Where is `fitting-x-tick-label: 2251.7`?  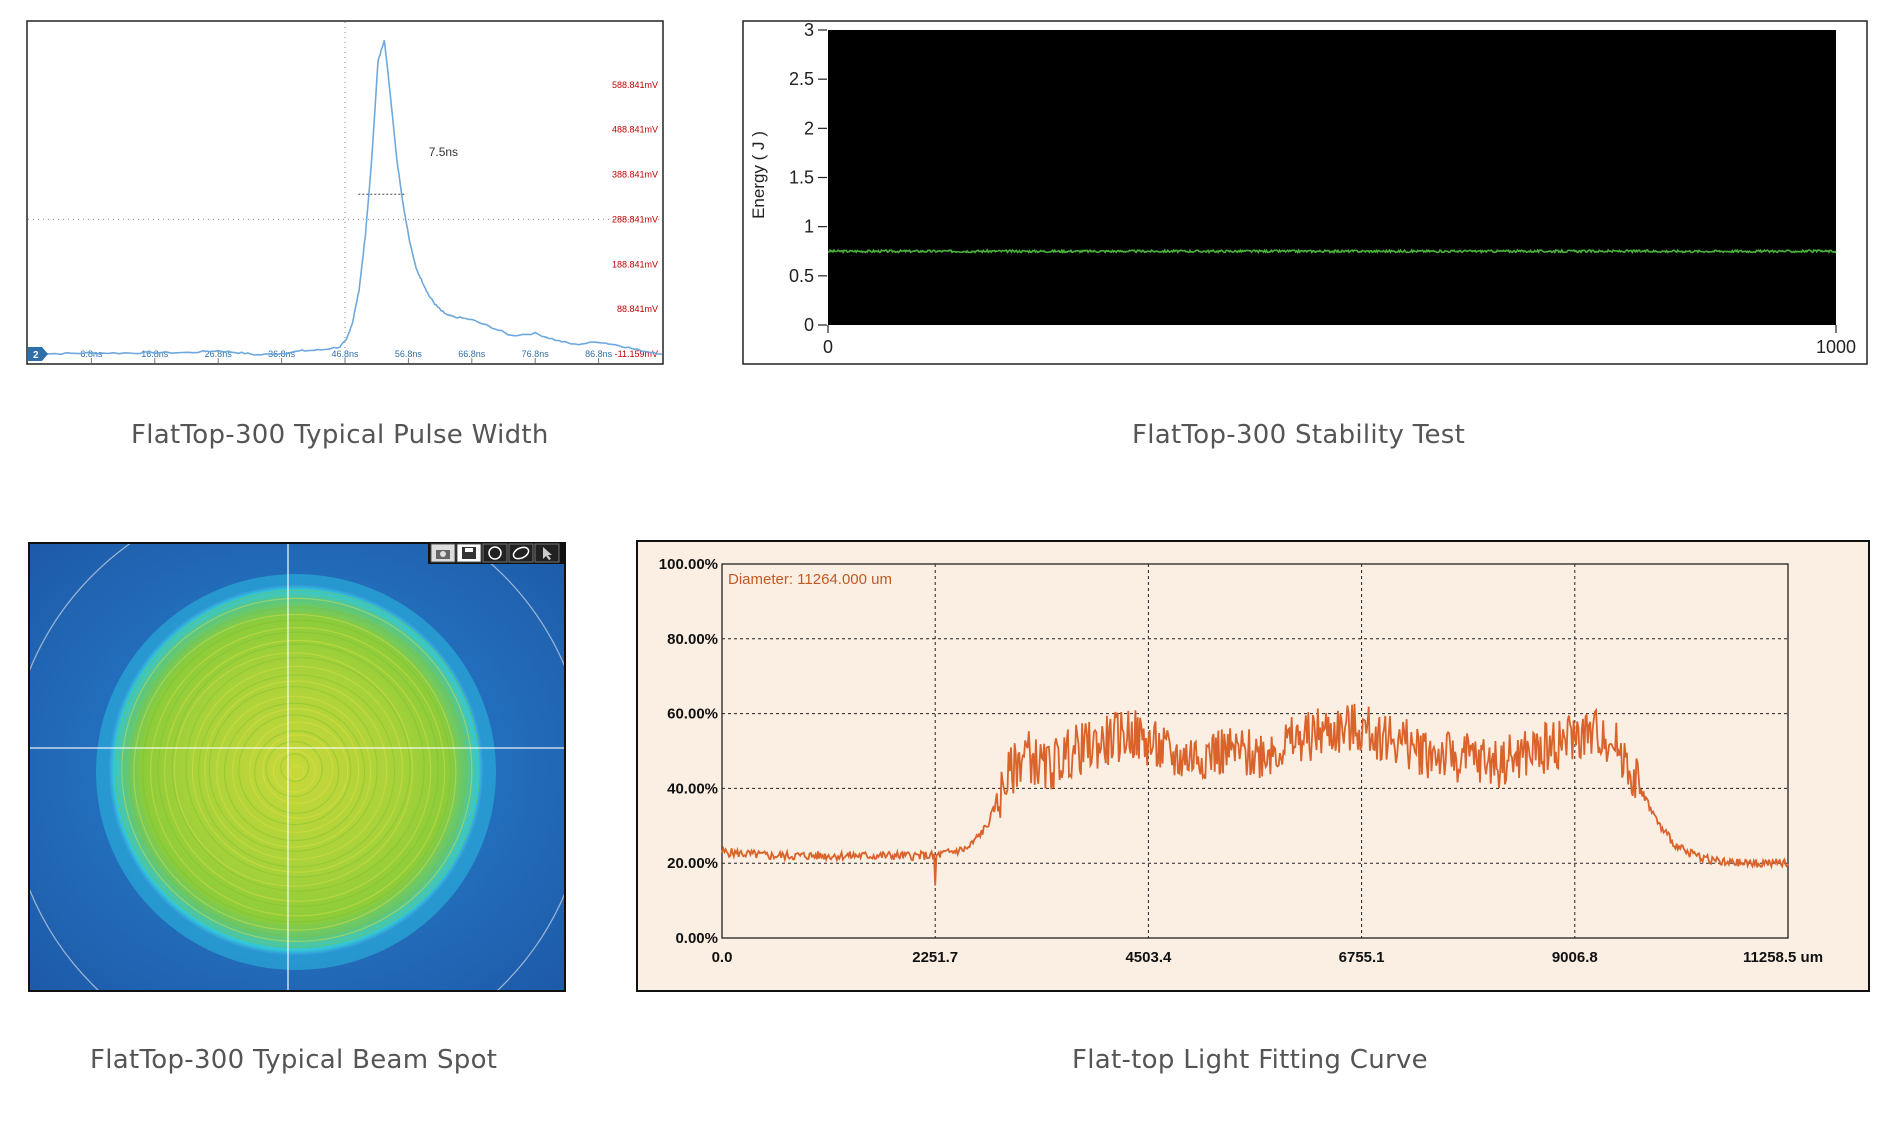 fitting-x-tick-label: 2251.7 is located at coordinates (935, 957).